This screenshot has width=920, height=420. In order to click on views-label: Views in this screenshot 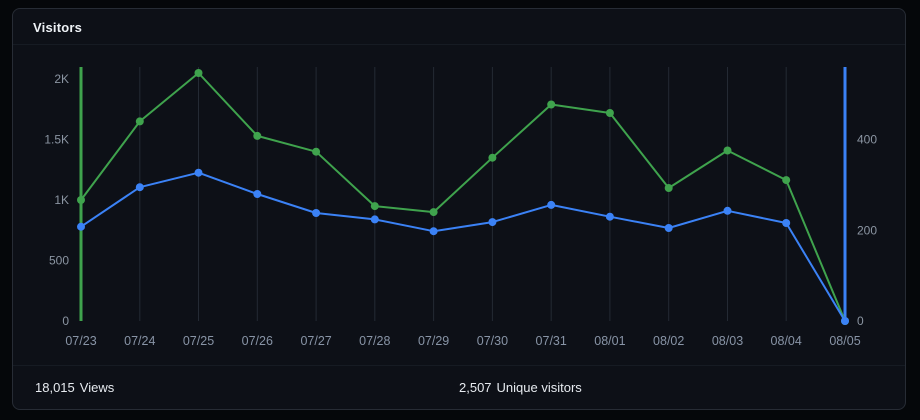, I will do `click(97, 387)`.